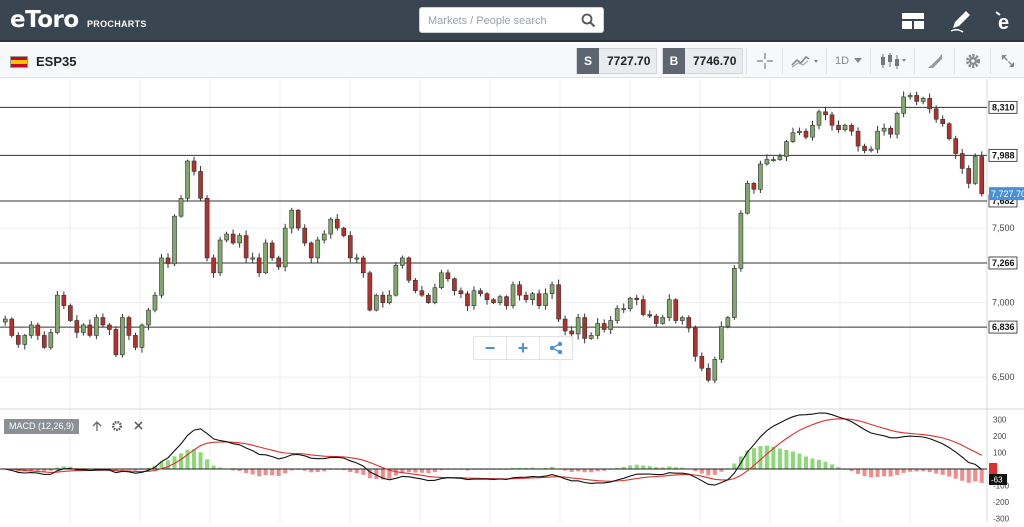 This screenshot has height=527, width=1024. Describe the element at coordinates (1005, 21) in the screenshot. I see `etoro-badge-icon: e` at that location.